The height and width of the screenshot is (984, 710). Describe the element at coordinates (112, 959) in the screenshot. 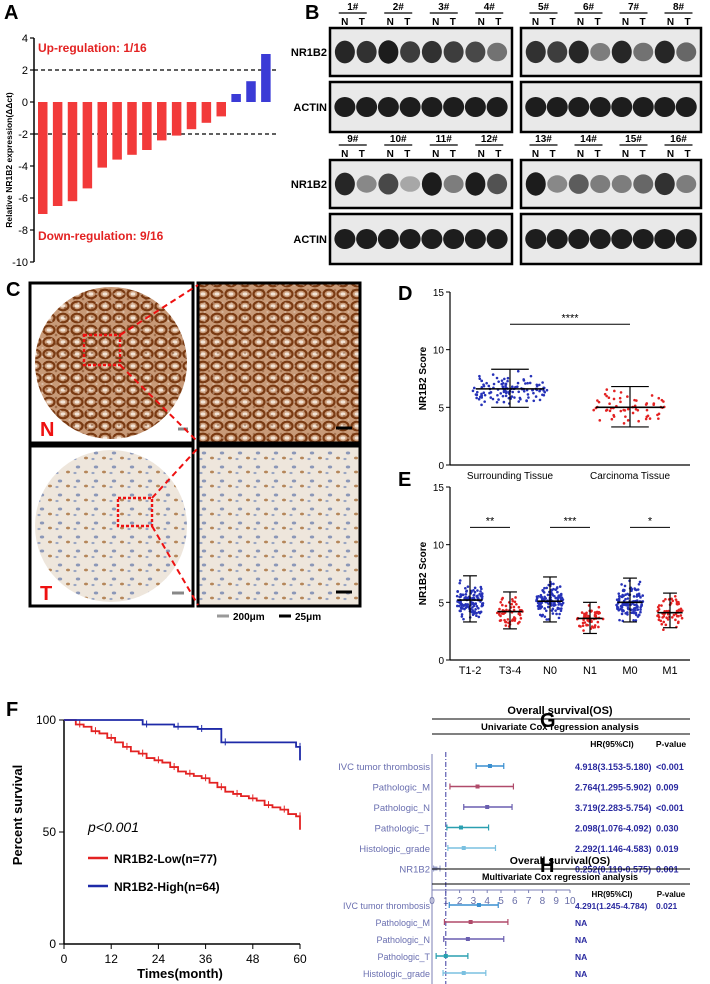

I see `km-x-tick-label: 12` at that location.